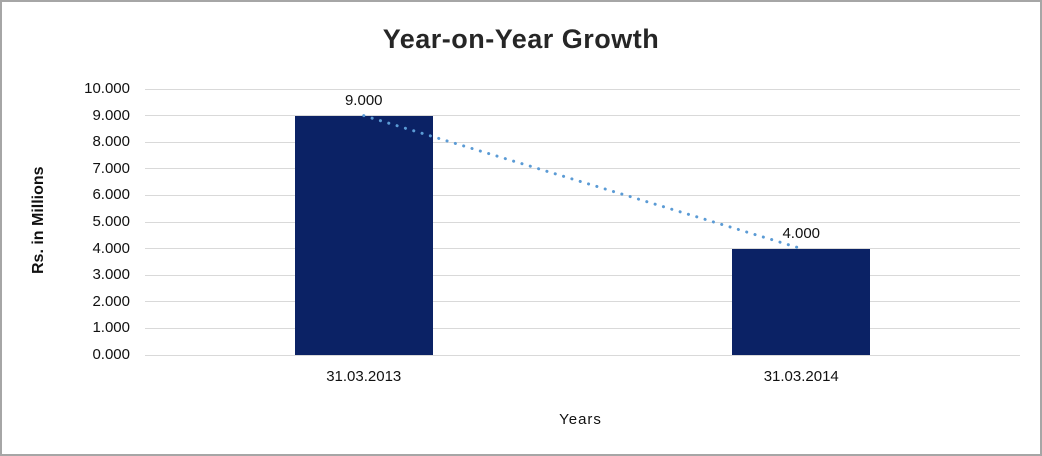 The image size is (1042, 456). Describe the element at coordinates (111, 142) in the screenshot. I see `y-axis-tick-label: 8.000` at that location.